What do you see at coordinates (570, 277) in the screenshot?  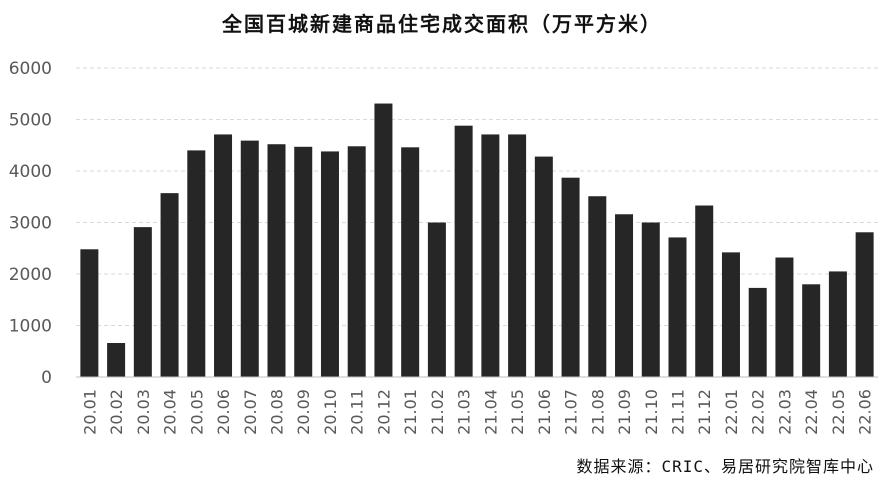 I see `bar-21.07` at bounding box center [570, 277].